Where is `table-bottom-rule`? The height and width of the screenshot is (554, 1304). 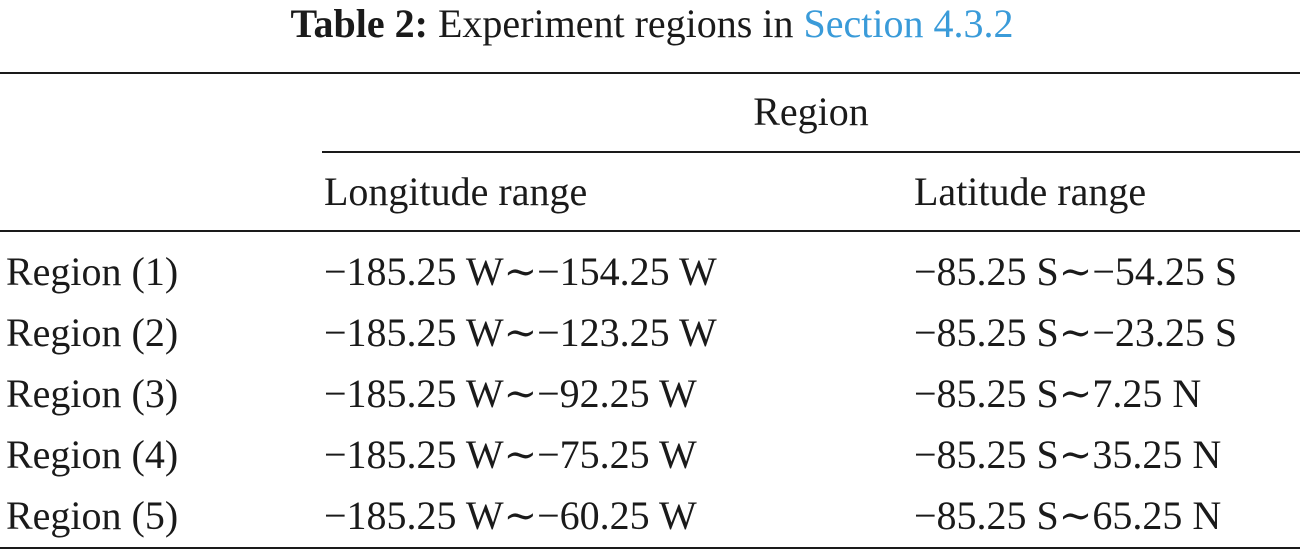
table-bottom-rule is located at coordinates (650, 548).